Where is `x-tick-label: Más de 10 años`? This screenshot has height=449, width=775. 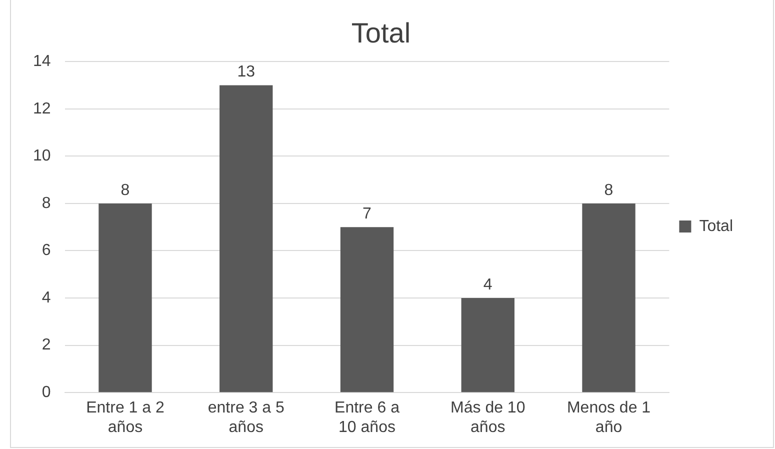 x-tick-label: Más de 10 años is located at coordinates (488, 418).